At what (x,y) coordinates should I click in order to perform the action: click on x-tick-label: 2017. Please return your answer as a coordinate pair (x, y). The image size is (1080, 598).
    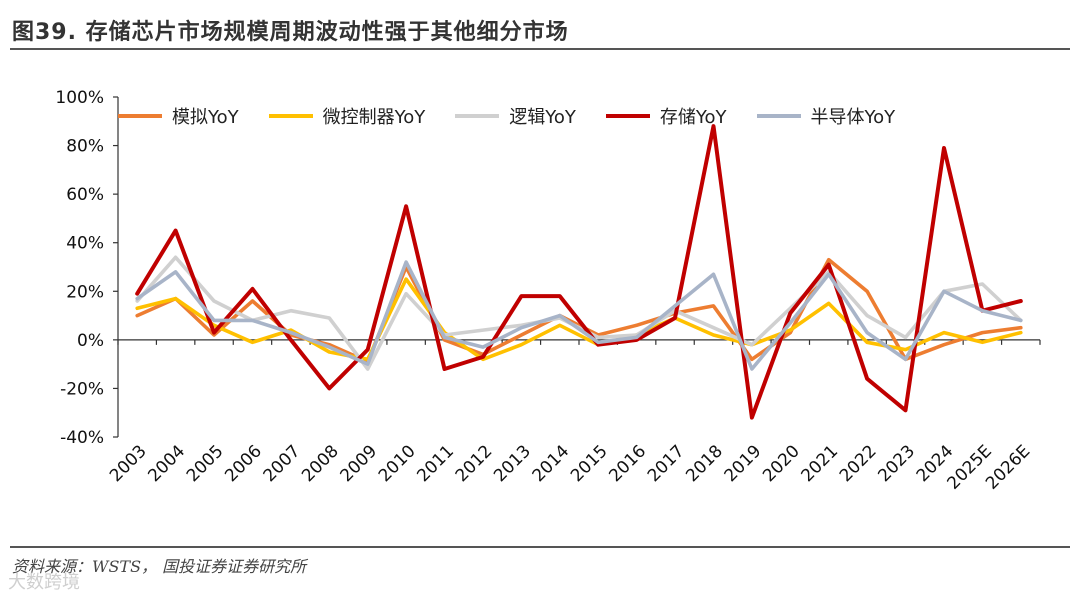
    Looking at the image, I should click on (666, 463).